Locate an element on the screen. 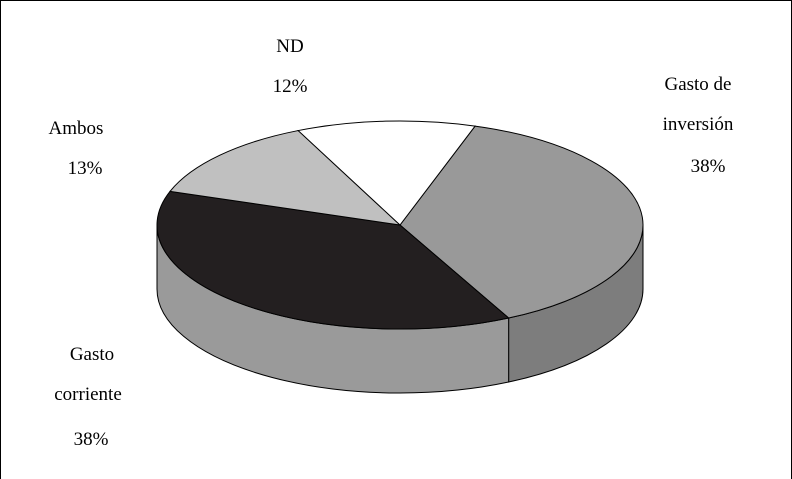 This screenshot has height=479, width=792. slice-label-ambos: Ambos is located at coordinates (76, 128).